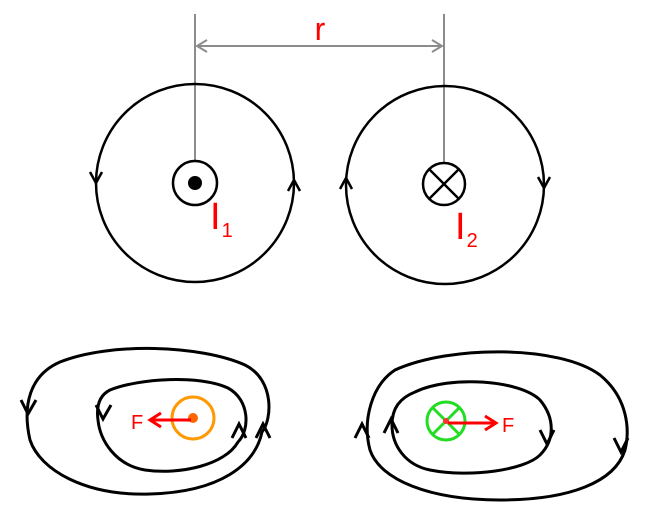 The width and height of the screenshot is (668, 531). I want to click on field-arrow-br-3-icon, so click(547, 438).